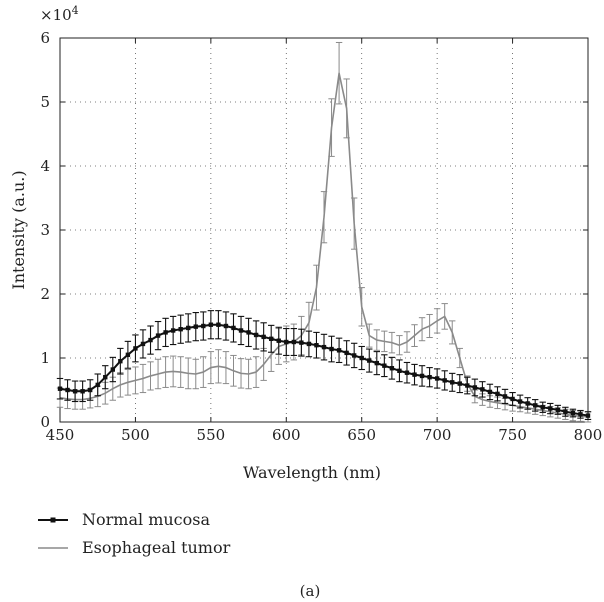  I want to click on legend-item-esophageal-tumor: Esophageal tumor, so click(134, 547).